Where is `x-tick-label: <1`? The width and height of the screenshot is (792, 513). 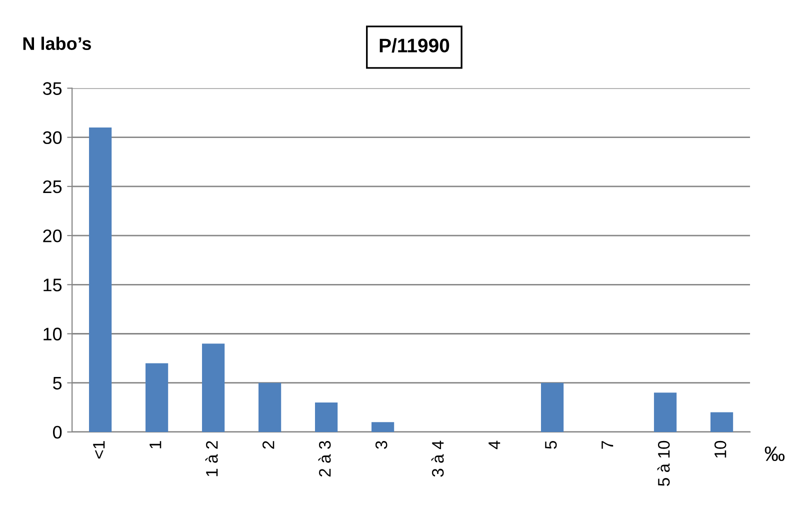 x-tick-label: <1 is located at coordinates (99, 449).